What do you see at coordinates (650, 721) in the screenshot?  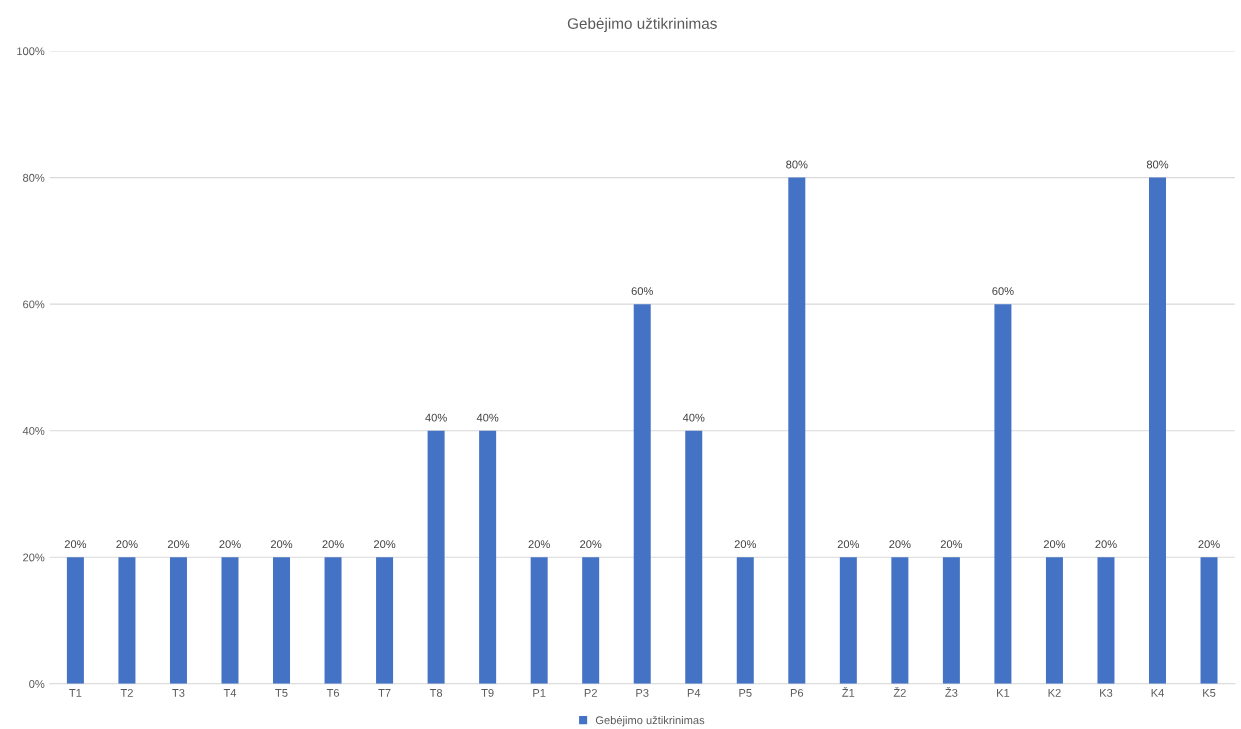 I see `legend-label: Gebėjimo užtikrinimas` at bounding box center [650, 721].